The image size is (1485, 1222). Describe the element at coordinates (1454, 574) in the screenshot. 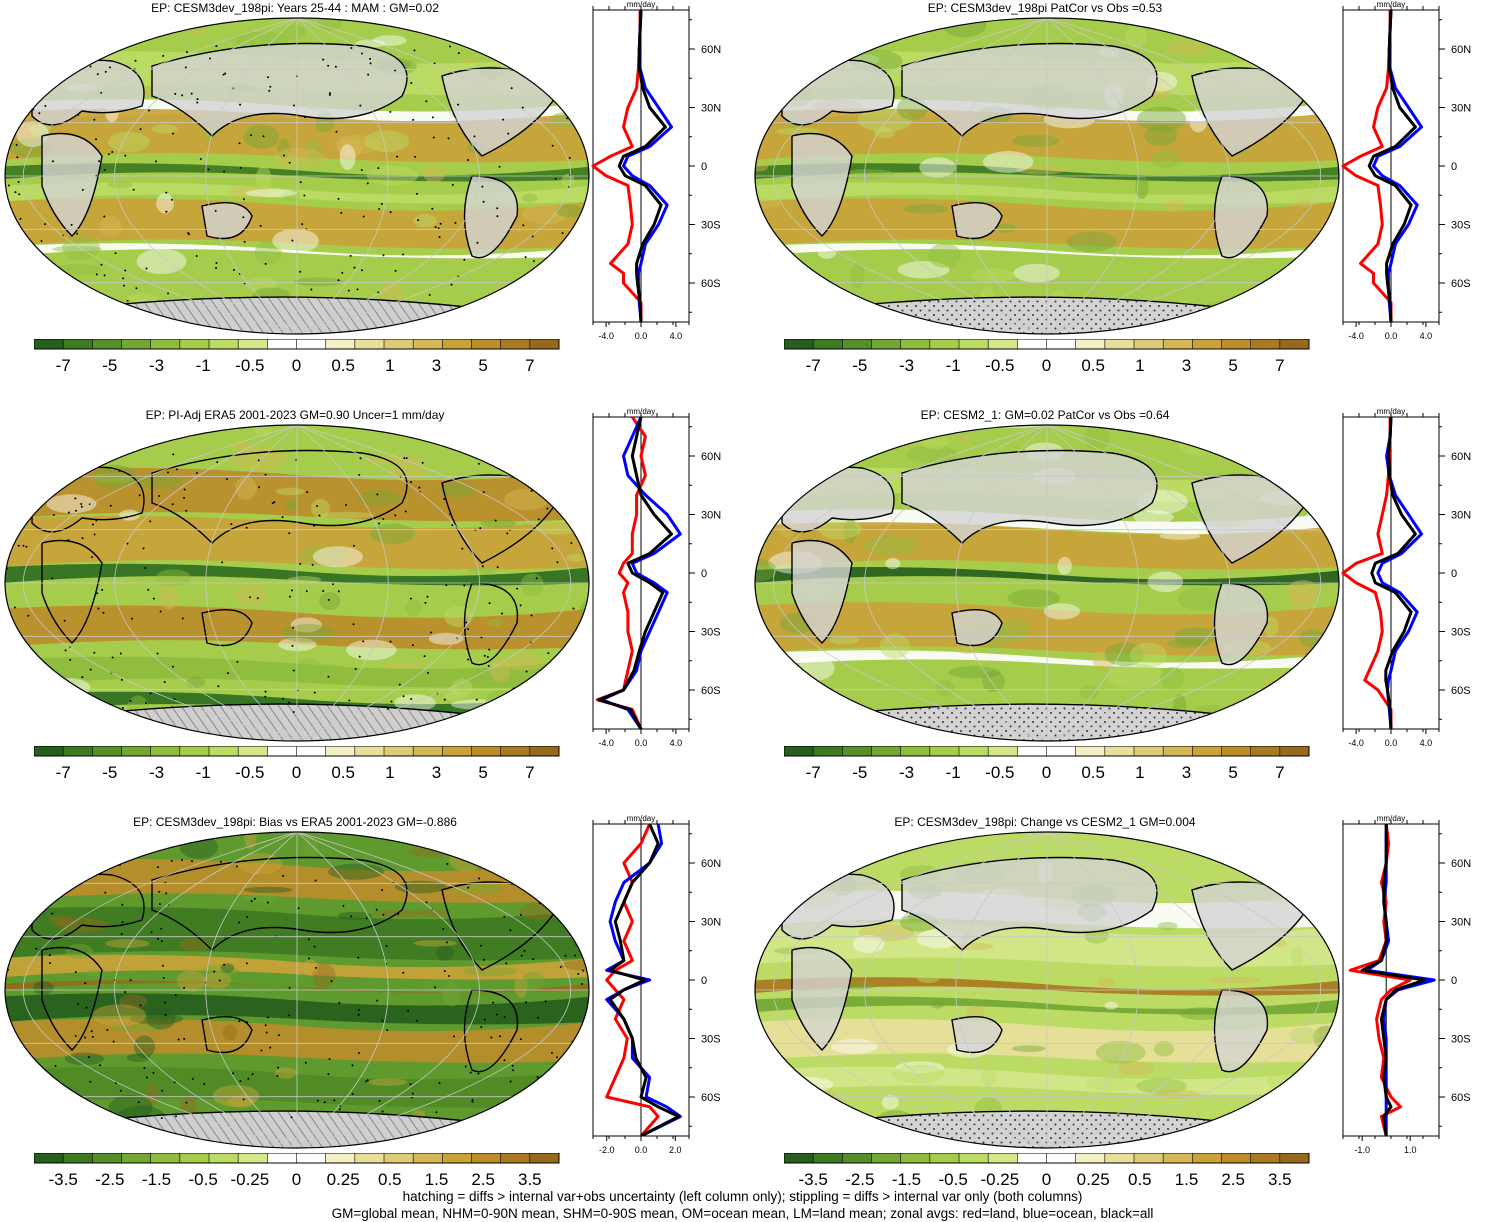

I see `lat-tick-label: 0` at that location.